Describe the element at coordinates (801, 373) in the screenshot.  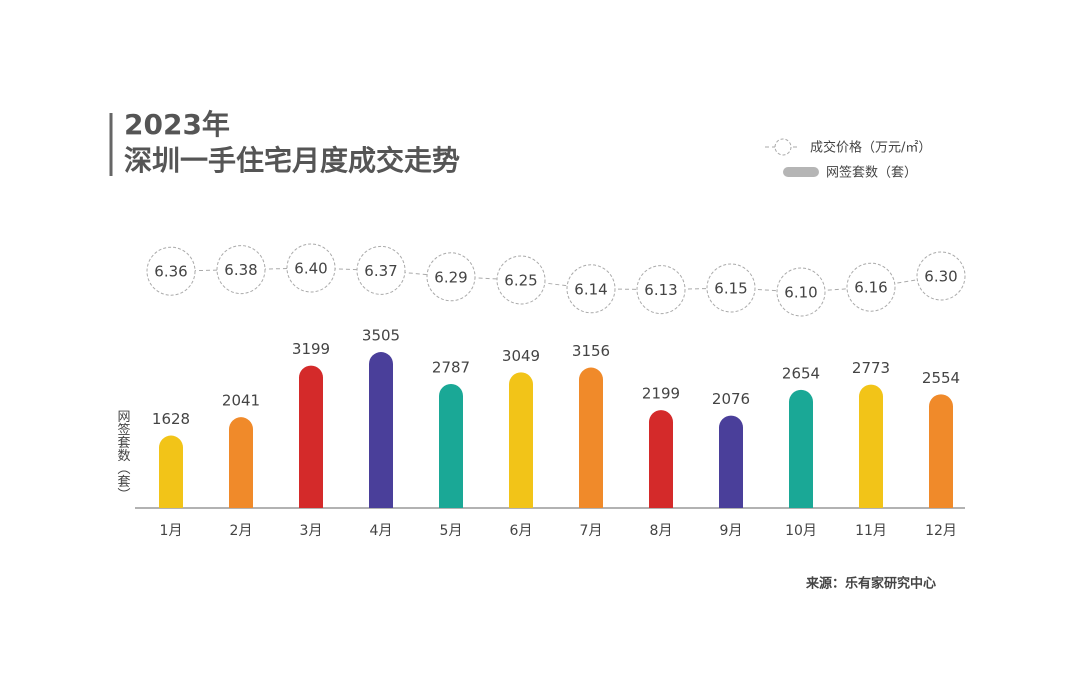
I see `data-label: 2654` at that location.